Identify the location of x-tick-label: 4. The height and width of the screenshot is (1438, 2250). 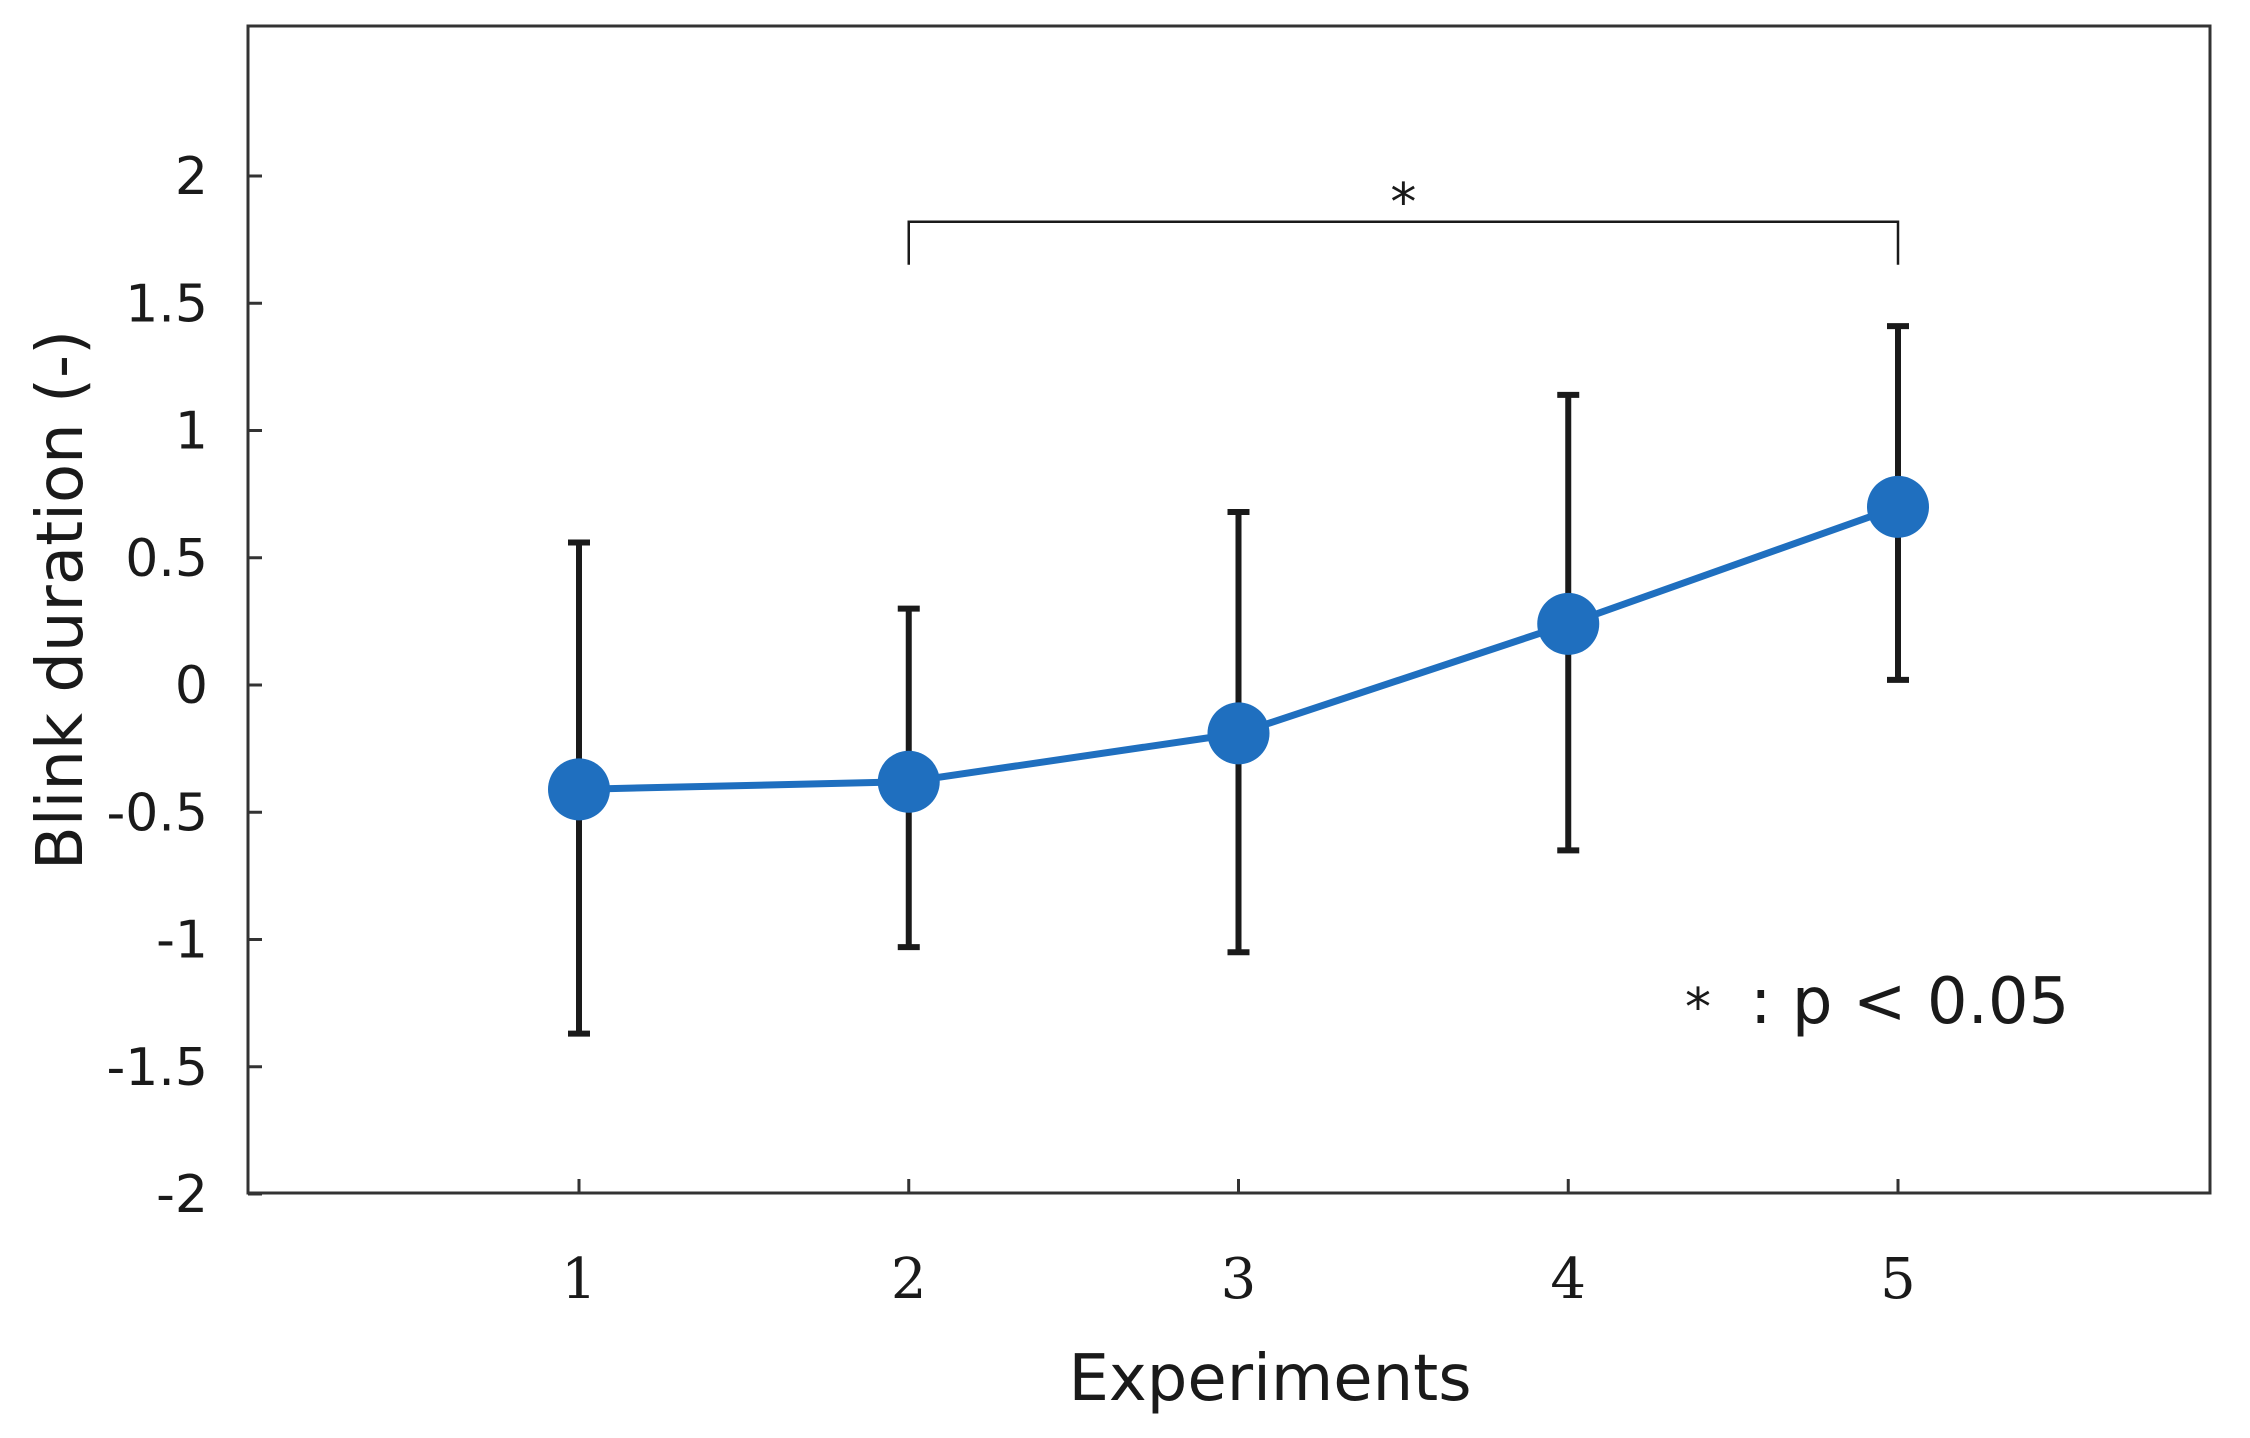
(1568, 1279).